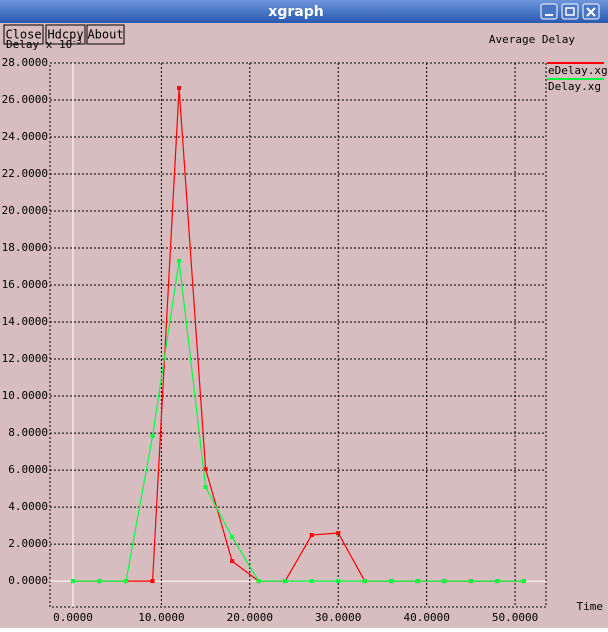  I want to click on chart-title: Average Delay, so click(532, 39).